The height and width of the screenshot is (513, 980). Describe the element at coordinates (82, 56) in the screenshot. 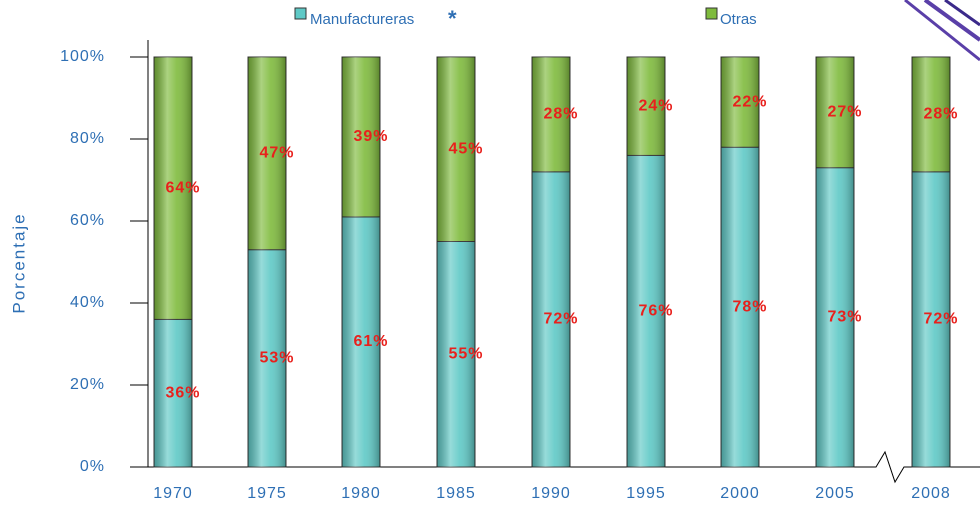

I see `y-tick-label: 100%` at that location.